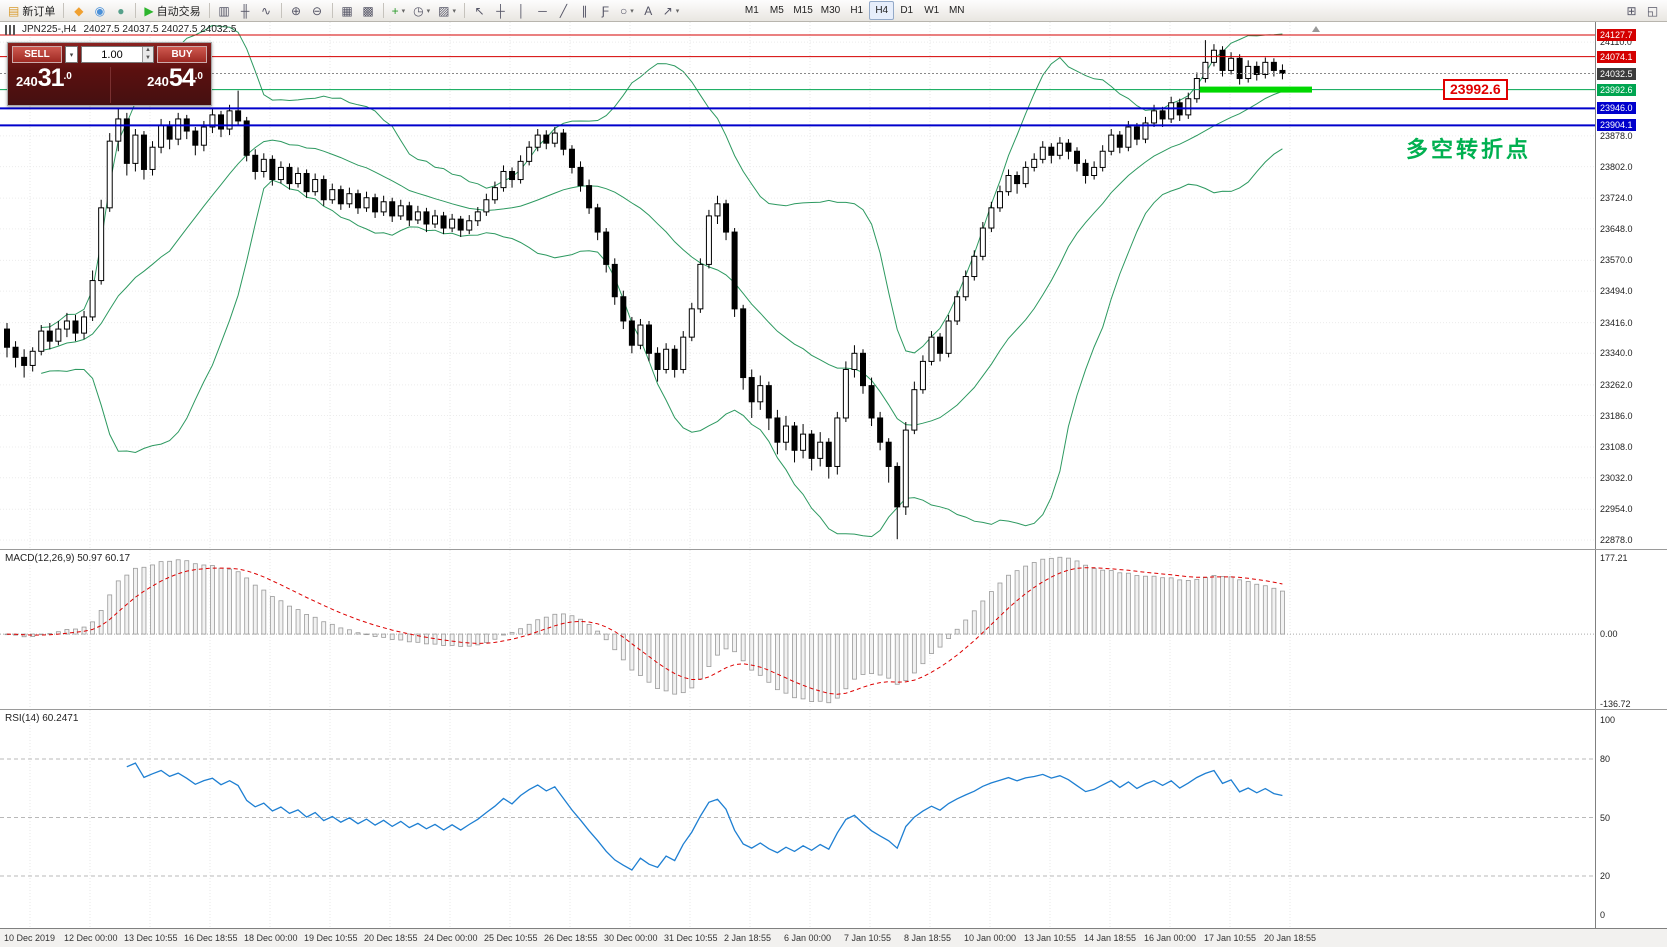 The image size is (1667, 947). Describe the element at coordinates (172, 10) in the screenshot. I see `auto-trading-button: ▶ 自动交易` at that location.